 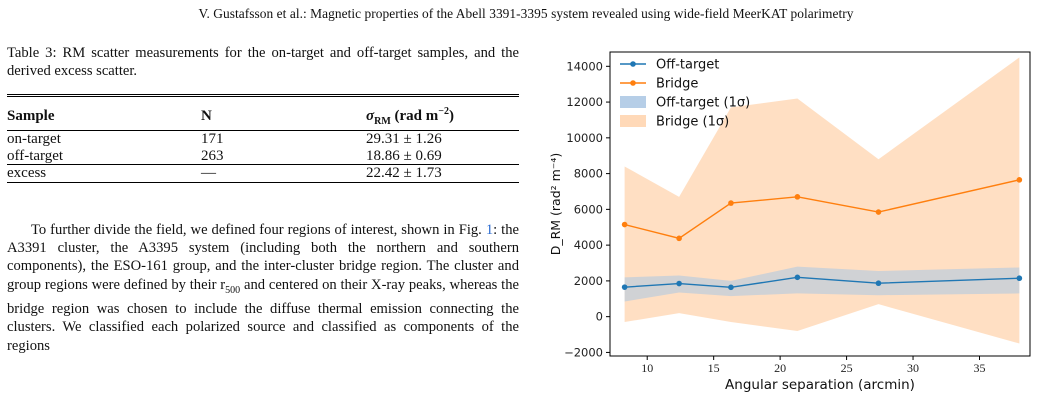 I want to click on series-line-bridge, so click(x=822, y=209).